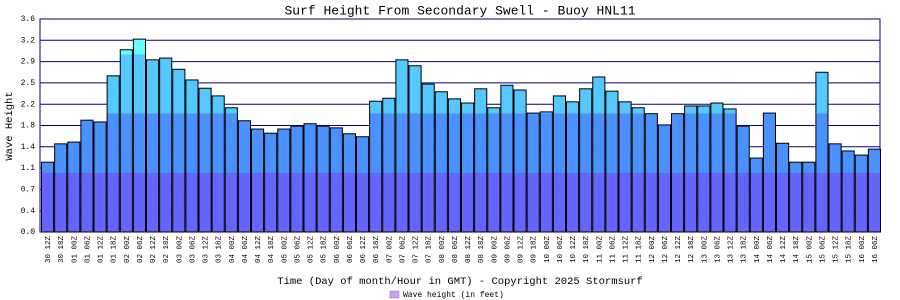 The image size is (900, 300). What do you see at coordinates (863, 250) in the screenshot?
I see `x-tick-label: 16 00Z` at bounding box center [863, 250].